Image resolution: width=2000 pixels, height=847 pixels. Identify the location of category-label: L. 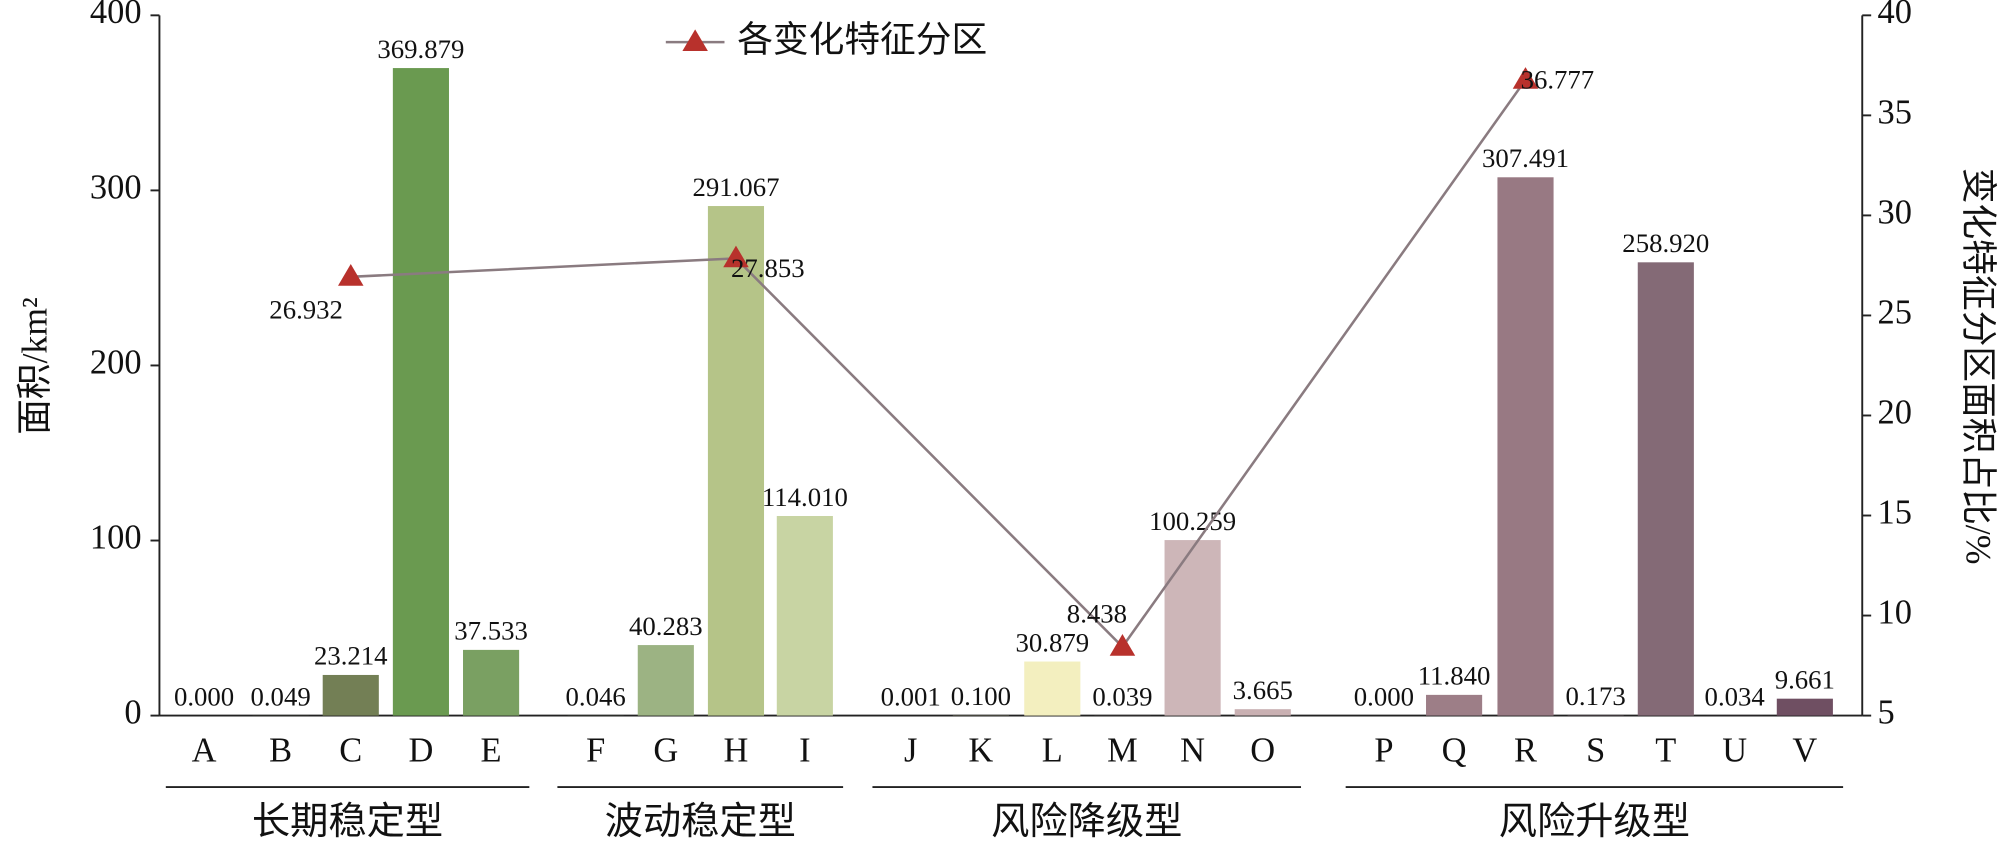
(1052, 751).